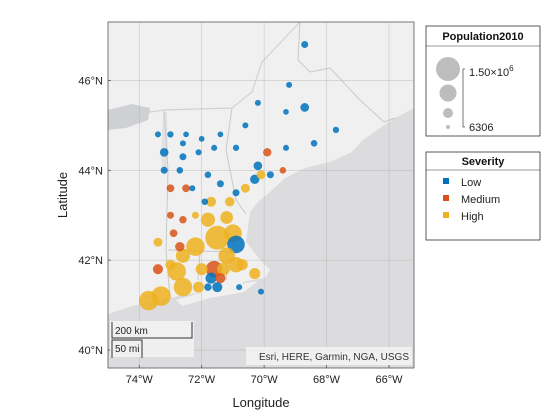 This screenshot has width=560, height=420. Describe the element at coordinates (152, 330) in the screenshot. I see `scale-bar-km-line` at that location.